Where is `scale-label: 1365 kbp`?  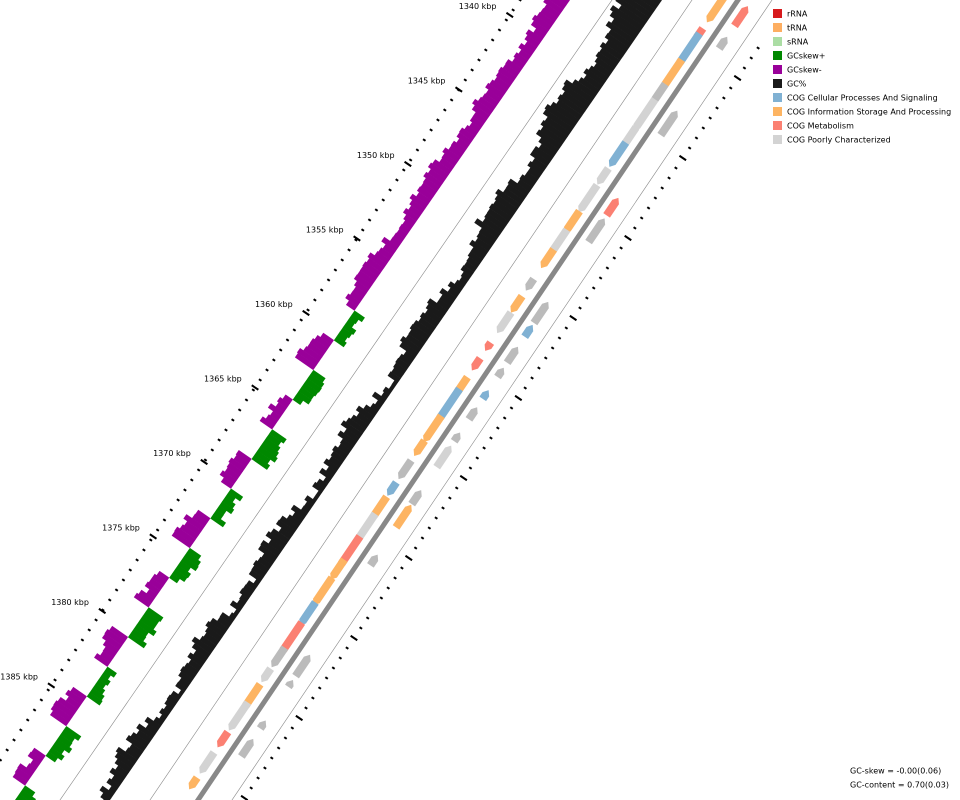
scale-label: 1365 kbp is located at coordinates (223, 379).